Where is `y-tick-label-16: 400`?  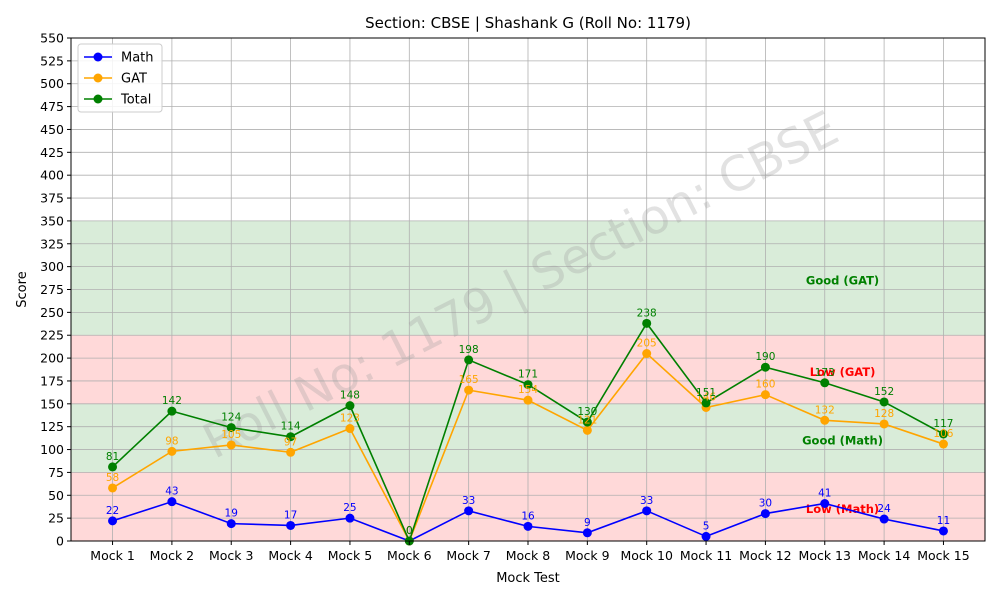
y-tick-label-16: 400 is located at coordinates (52, 175).